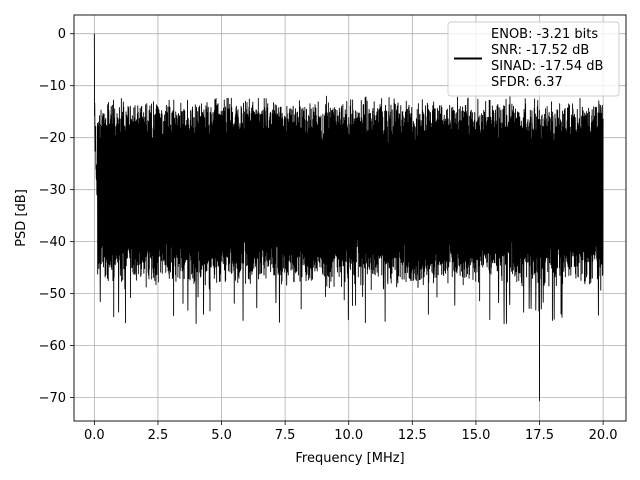  I want to click on x-tick-label: 12.5, so click(412, 435).